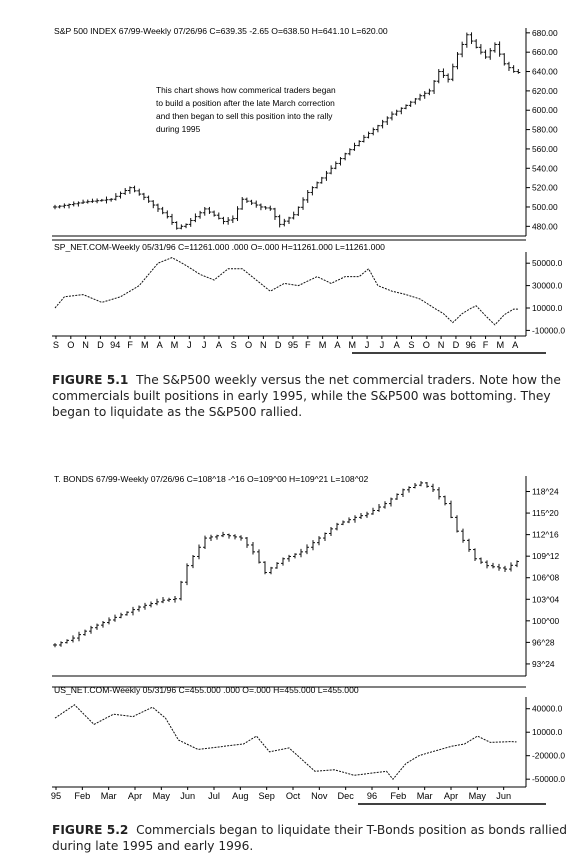  I want to click on x-tick-label: 94, so click(115, 345).